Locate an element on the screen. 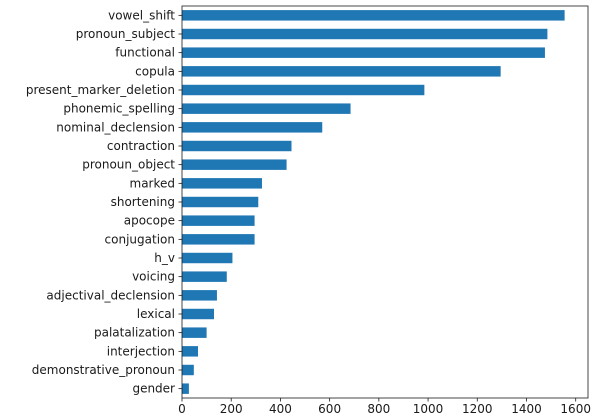 The image size is (598, 419). y-tick-label-conjugation: conjugation is located at coordinates (140, 239).